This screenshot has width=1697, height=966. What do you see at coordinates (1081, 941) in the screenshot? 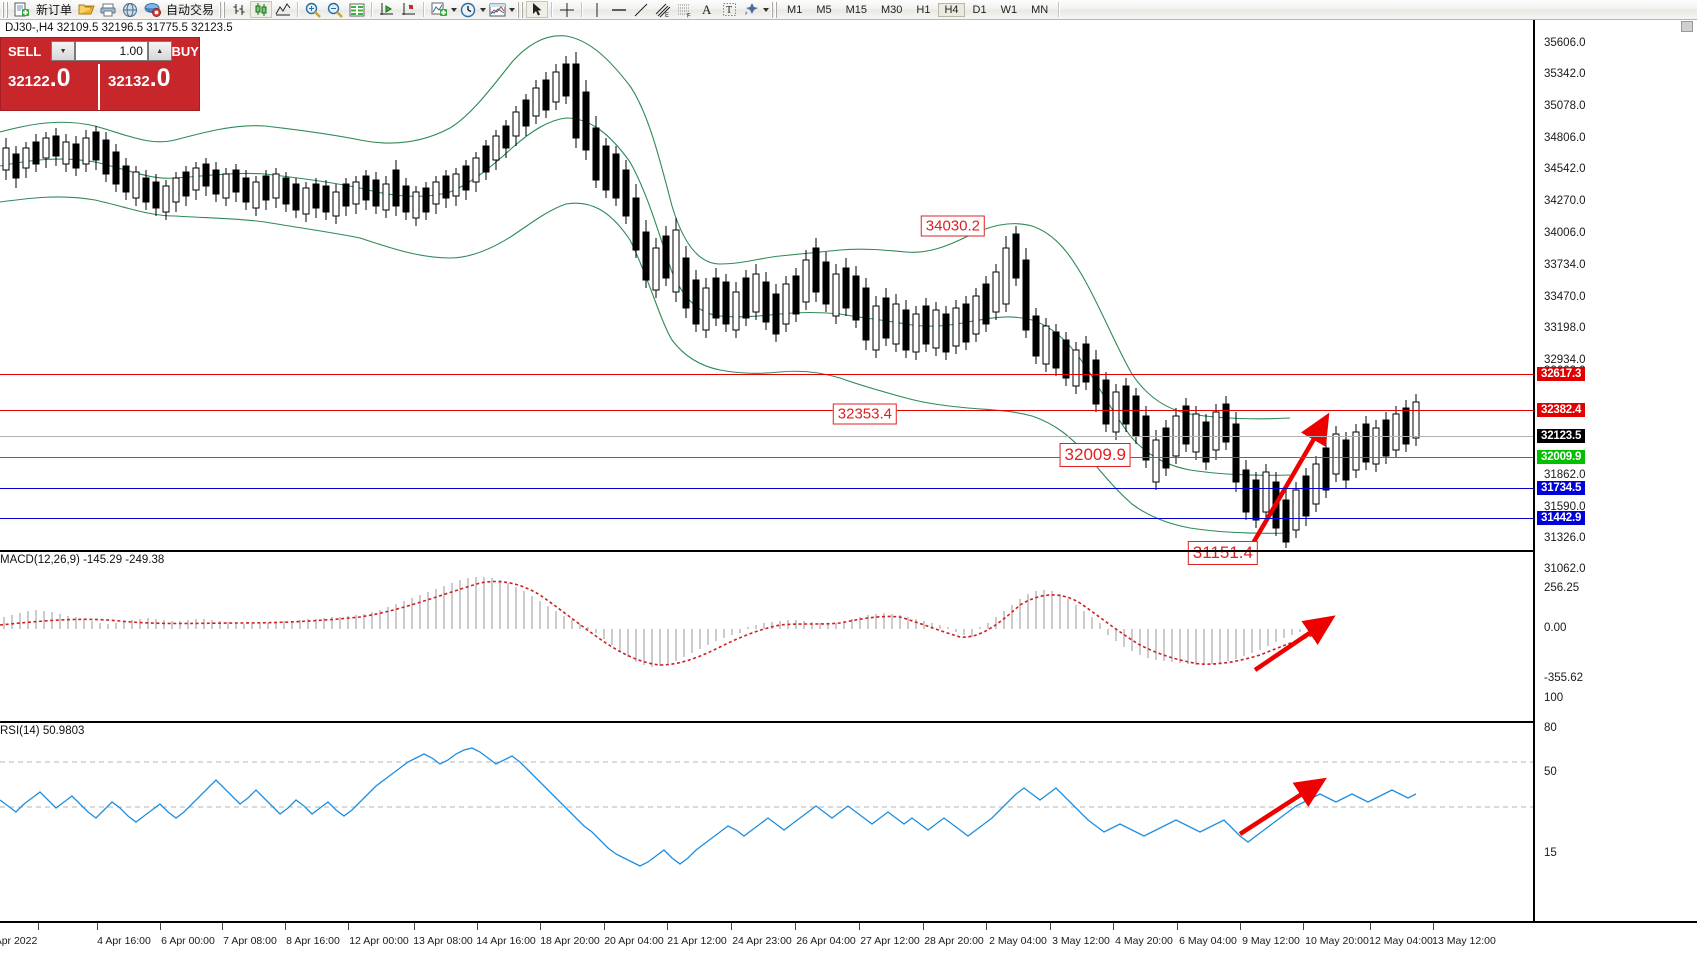
I see `time-tick-16: 3 May 12:00` at bounding box center [1081, 941].